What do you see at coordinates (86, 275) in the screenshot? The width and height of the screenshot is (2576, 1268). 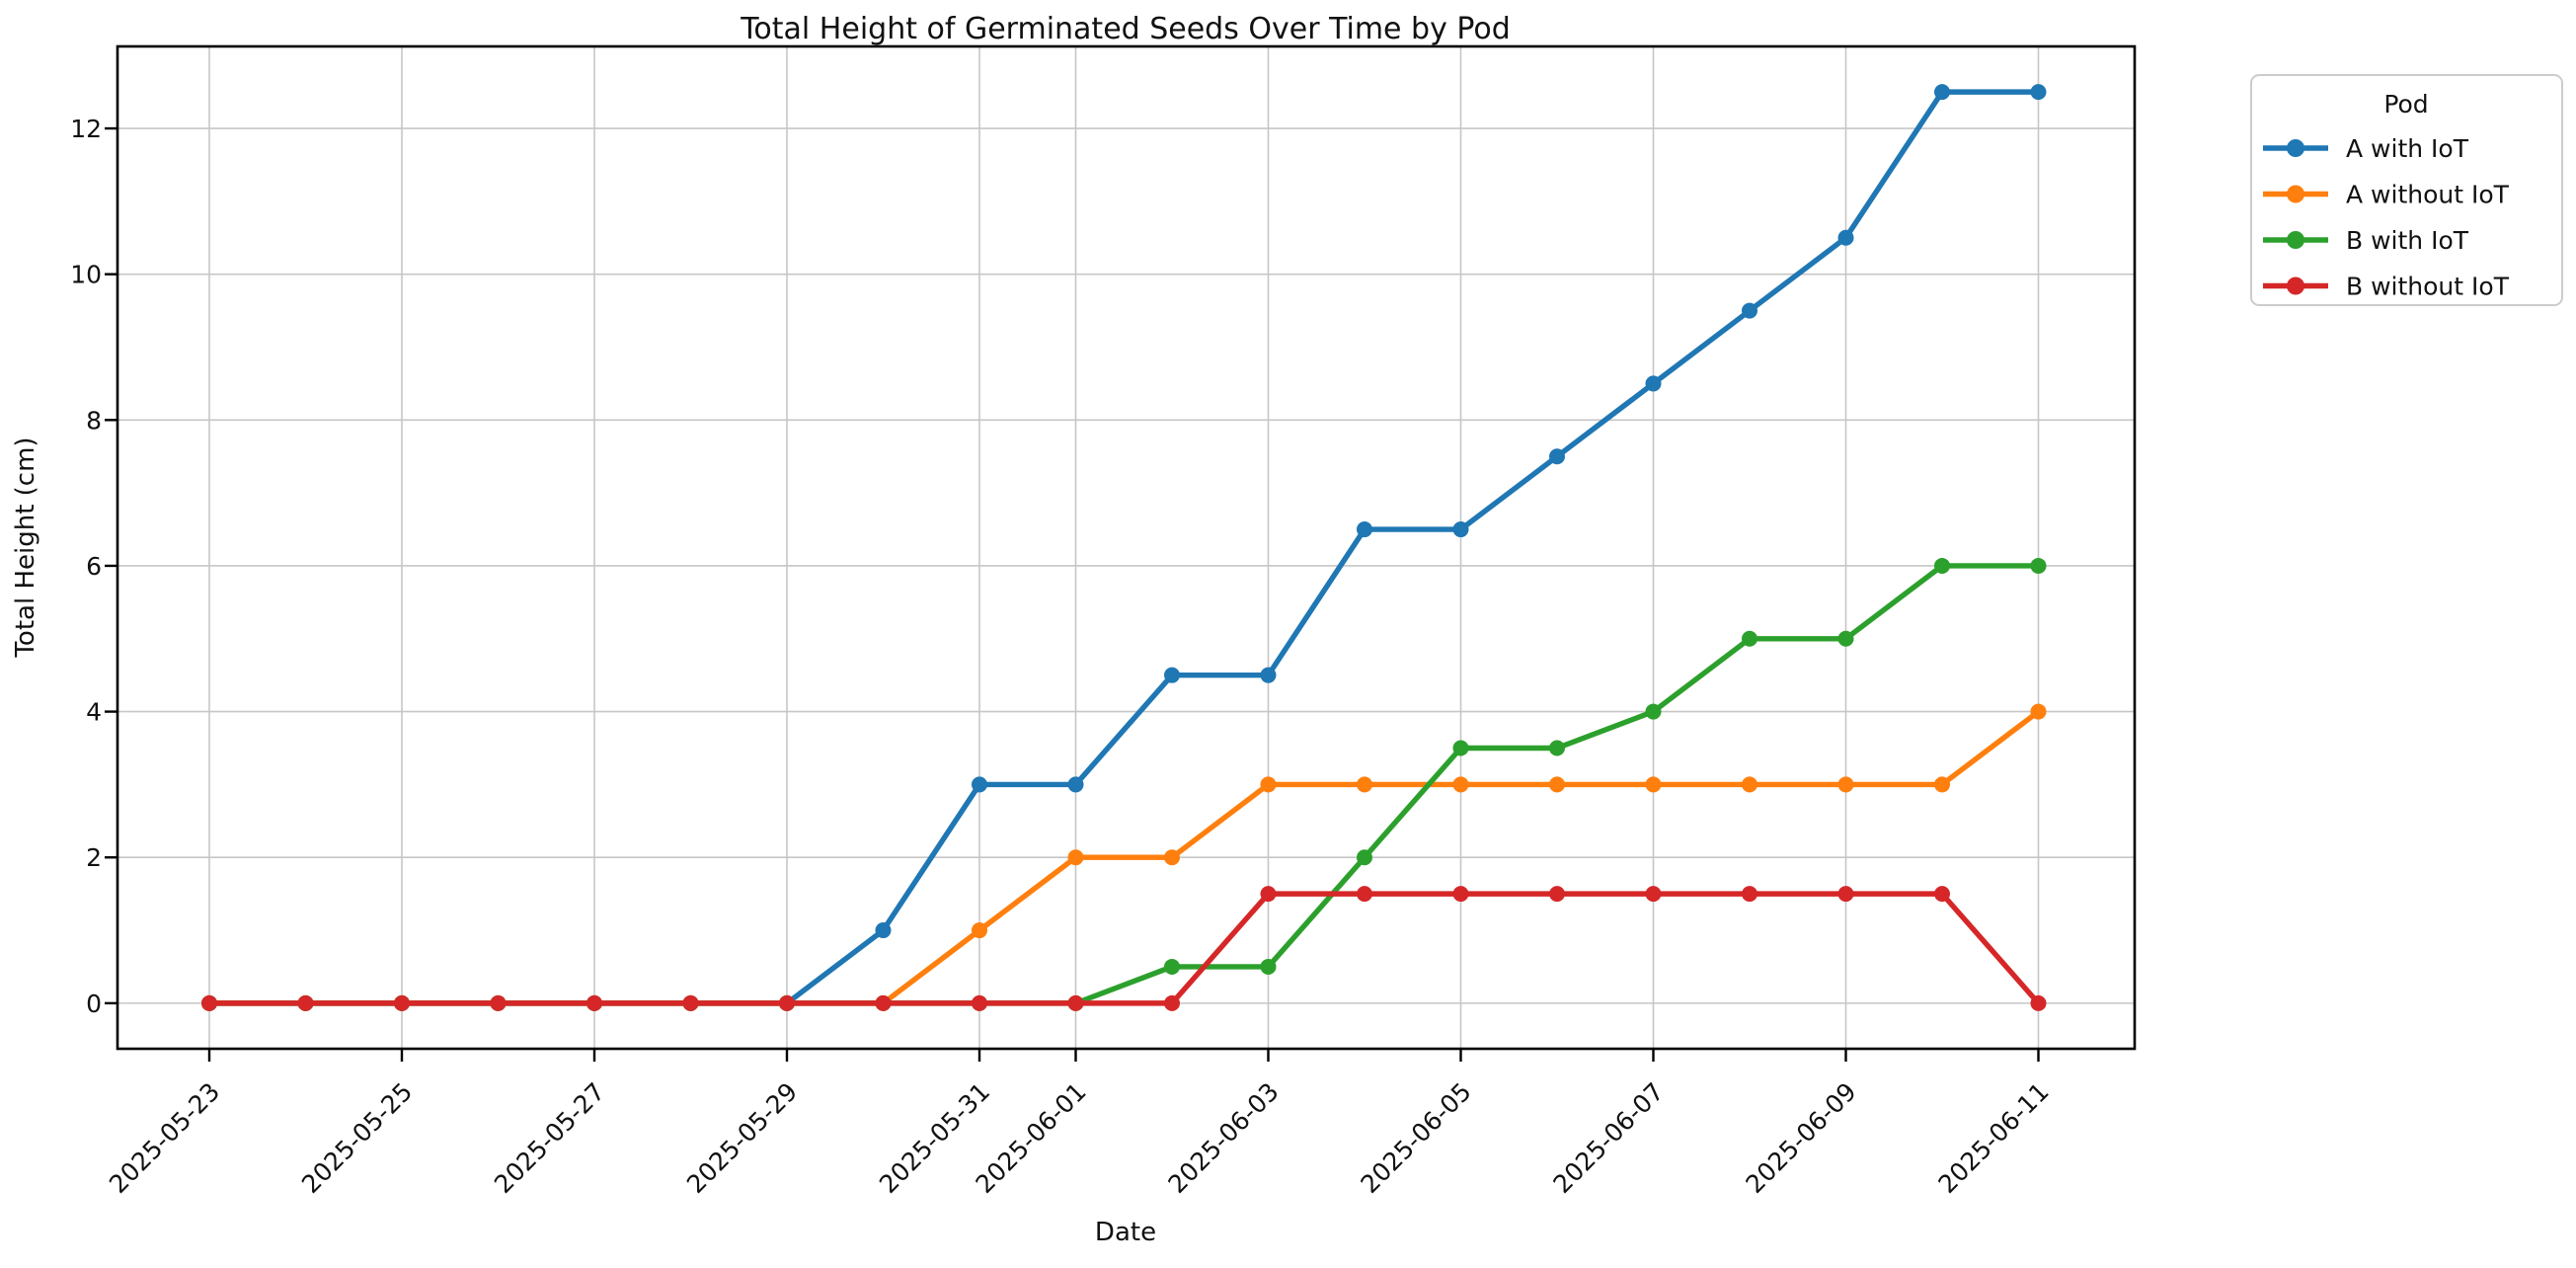 I see `y-tick-label: 10` at bounding box center [86, 275].